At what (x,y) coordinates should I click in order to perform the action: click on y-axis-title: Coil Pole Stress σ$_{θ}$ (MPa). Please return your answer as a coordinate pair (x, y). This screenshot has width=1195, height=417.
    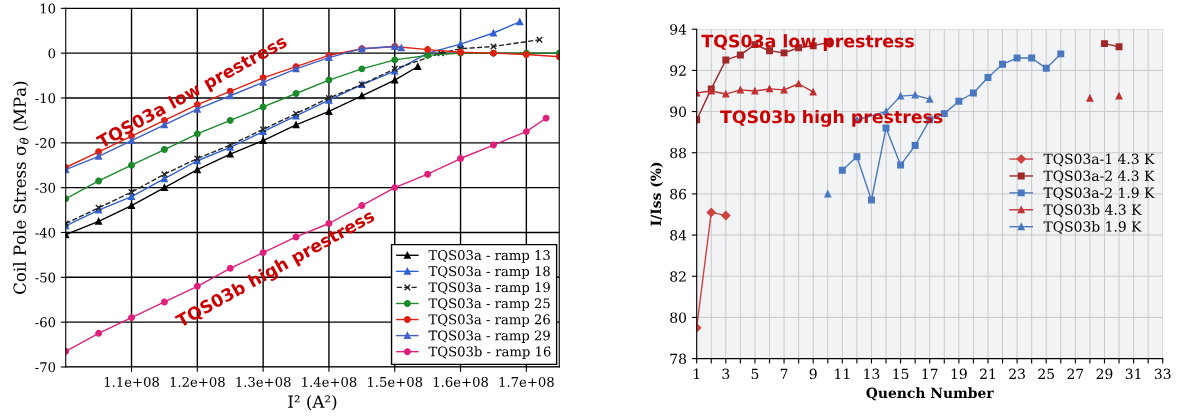
    Looking at the image, I should click on (21, 187).